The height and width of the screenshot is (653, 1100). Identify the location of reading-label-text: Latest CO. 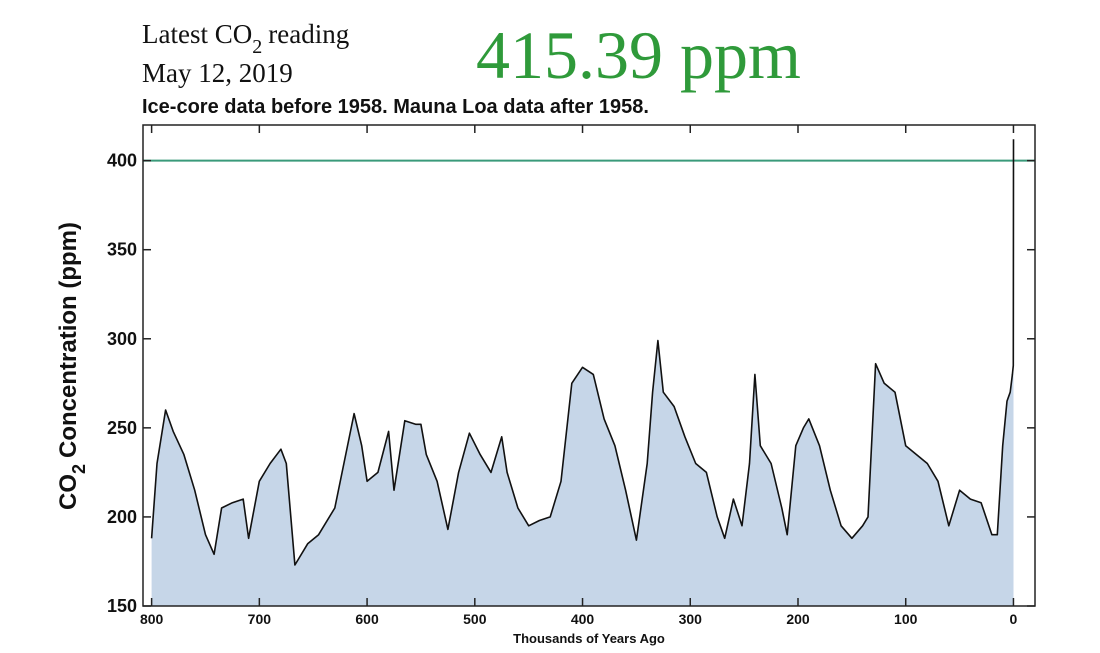
(197, 34).